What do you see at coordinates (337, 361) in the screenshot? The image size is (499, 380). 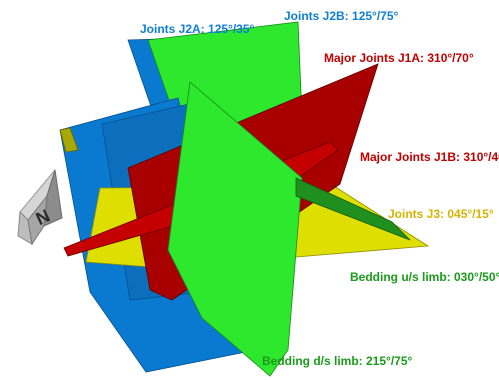 I see `label-bedding-ds-limb: Bedding d/s limb: 215°/75°` at bounding box center [337, 361].